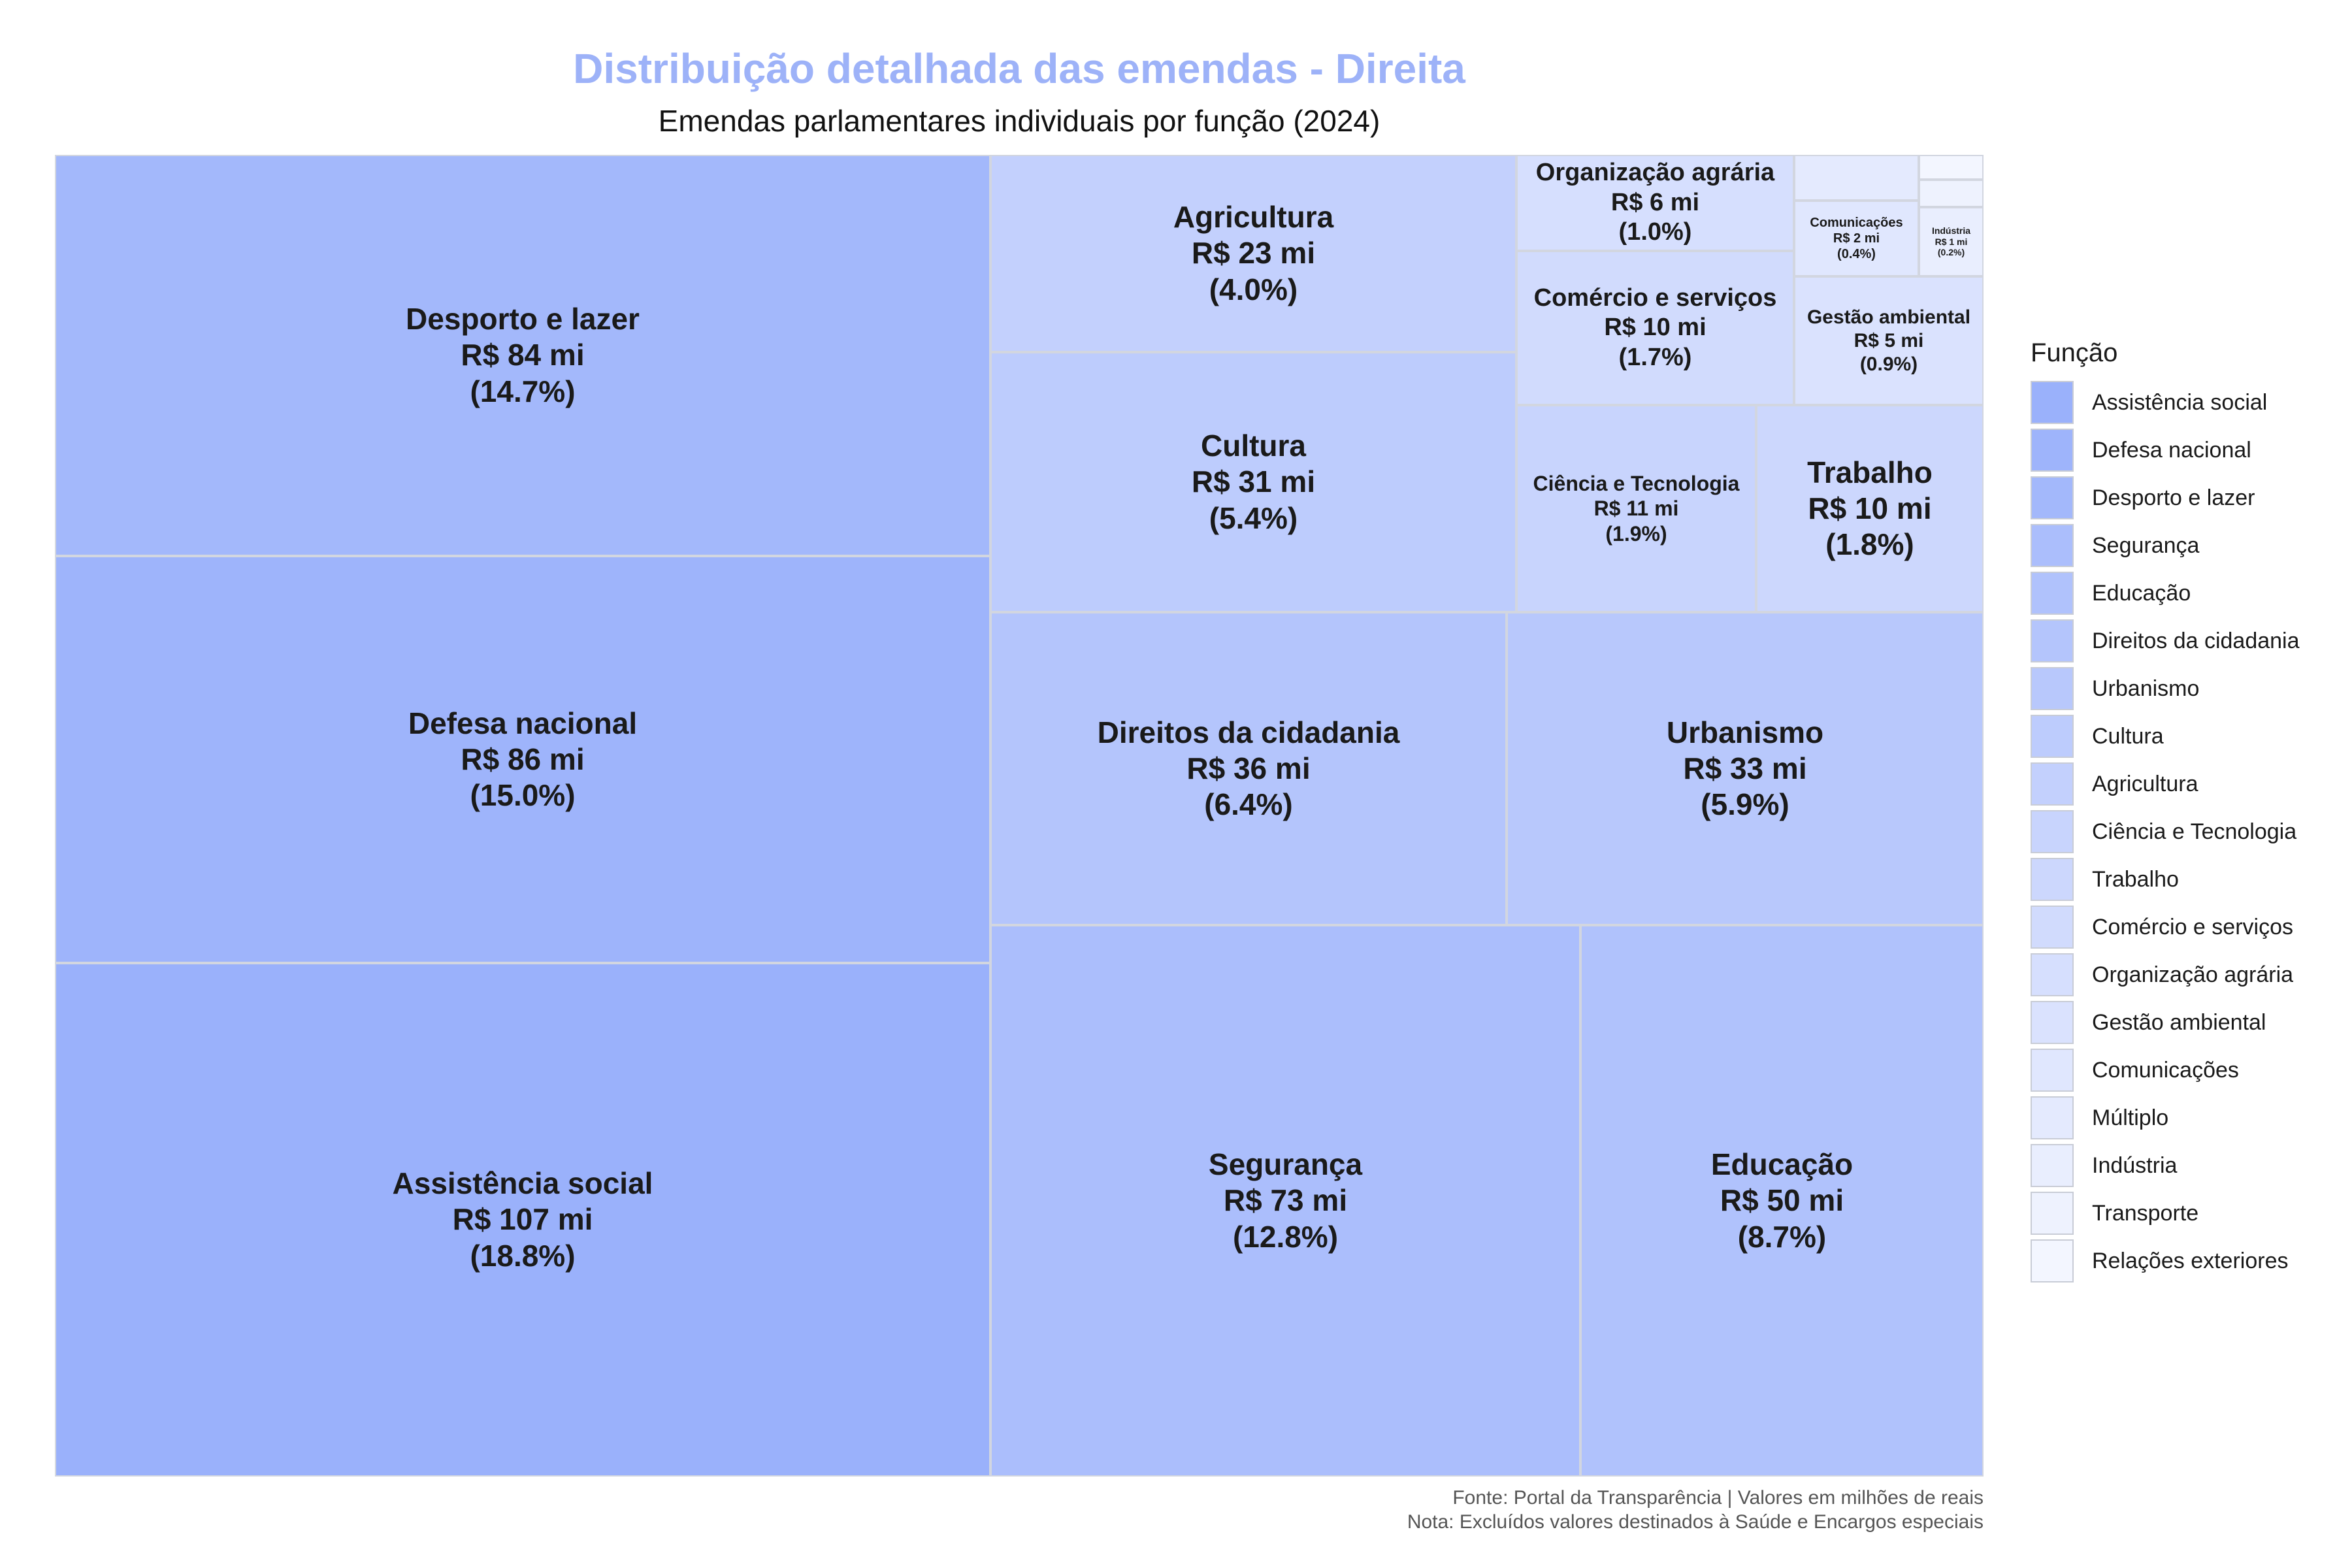 The width and height of the screenshot is (2352, 1568). Describe the element at coordinates (523, 1255) in the screenshot. I see `tile-percent-label: (18.8%)` at that location.